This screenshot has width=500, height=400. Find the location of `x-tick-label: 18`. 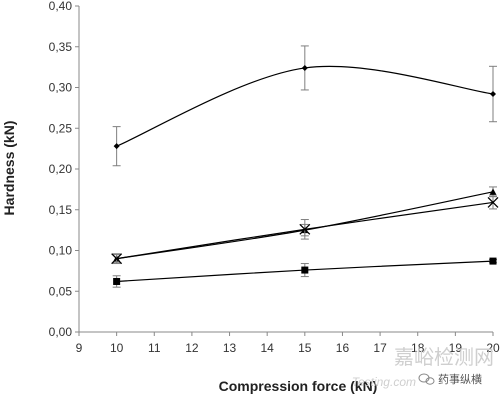

x-tick-label: 18 is located at coordinates (418, 348).